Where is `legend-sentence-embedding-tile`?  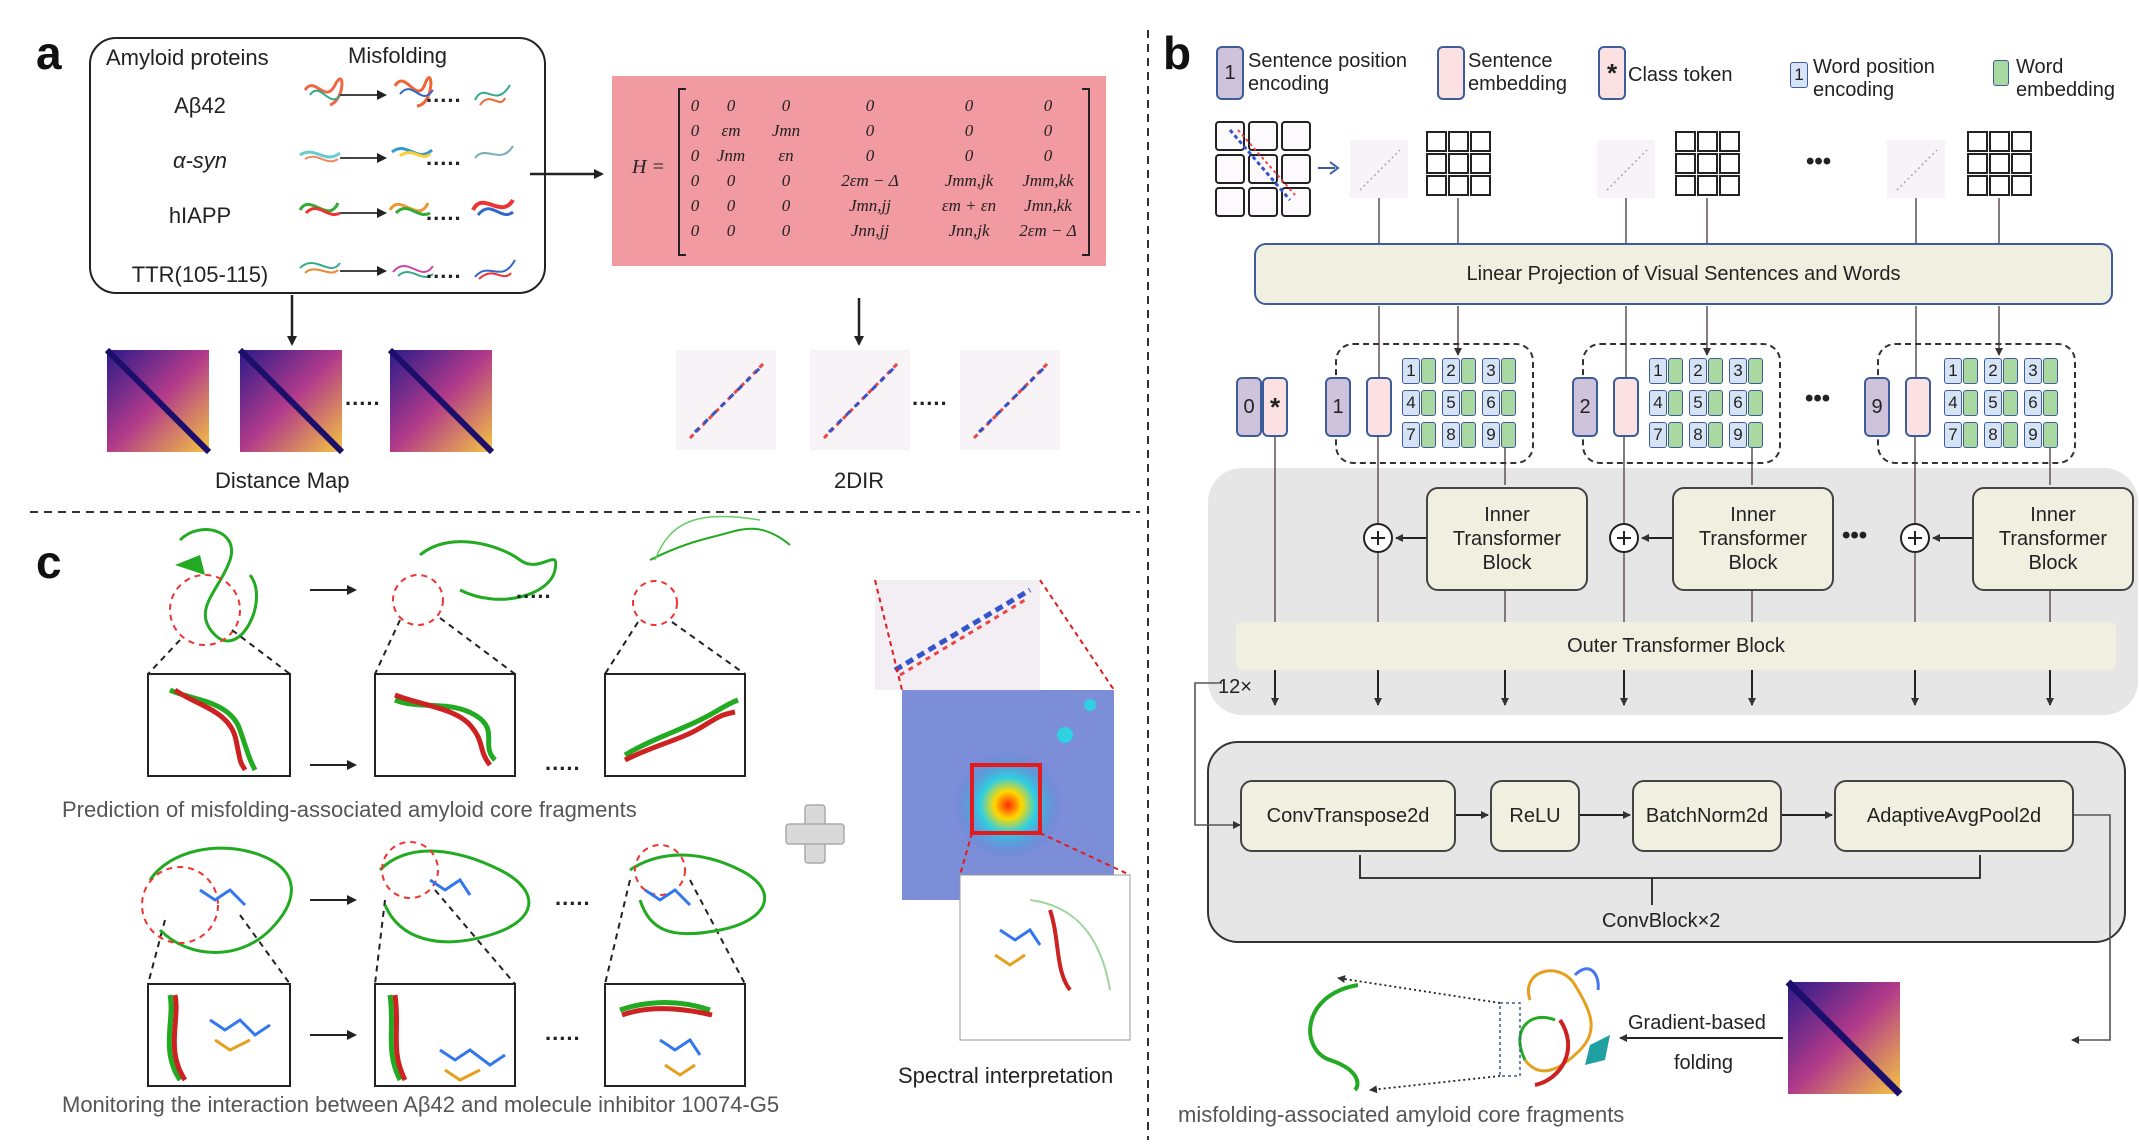 legend-sentence-embedding-tile is located at coordinates (1451, 73).